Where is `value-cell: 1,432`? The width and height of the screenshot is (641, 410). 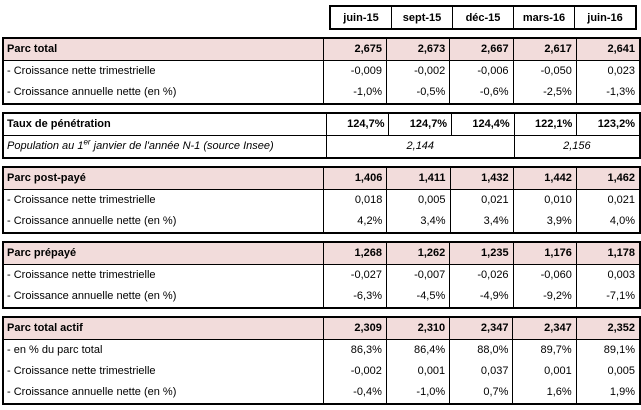
value-cell: 1,432 is located at coordinates (481, 178).